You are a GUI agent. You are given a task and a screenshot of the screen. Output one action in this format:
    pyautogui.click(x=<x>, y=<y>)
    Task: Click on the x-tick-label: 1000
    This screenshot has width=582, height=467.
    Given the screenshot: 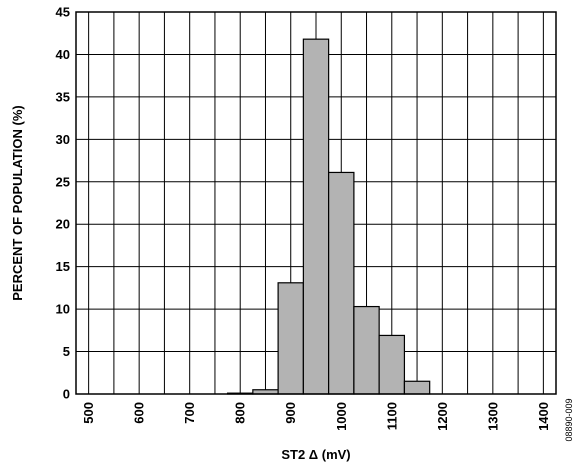 What is the action you would take?
    pyautogui.click(x=341, y=416)
    